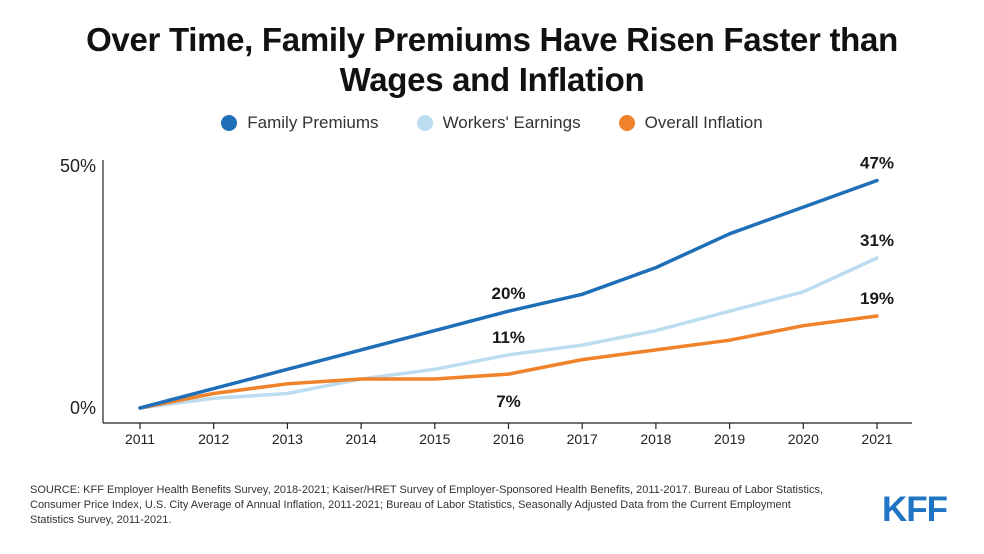  I want to click on legend-item-family-premiums: Family Premiums, so click(300, 123).